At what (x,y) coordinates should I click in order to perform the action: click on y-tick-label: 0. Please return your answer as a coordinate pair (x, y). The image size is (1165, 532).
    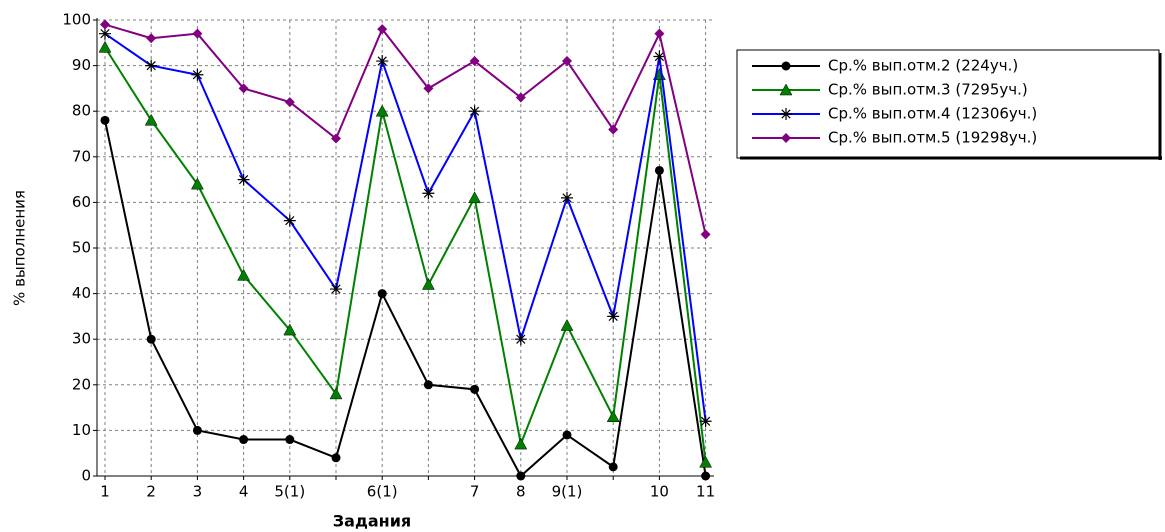
    Looking at the image, I should click on (86, 476).